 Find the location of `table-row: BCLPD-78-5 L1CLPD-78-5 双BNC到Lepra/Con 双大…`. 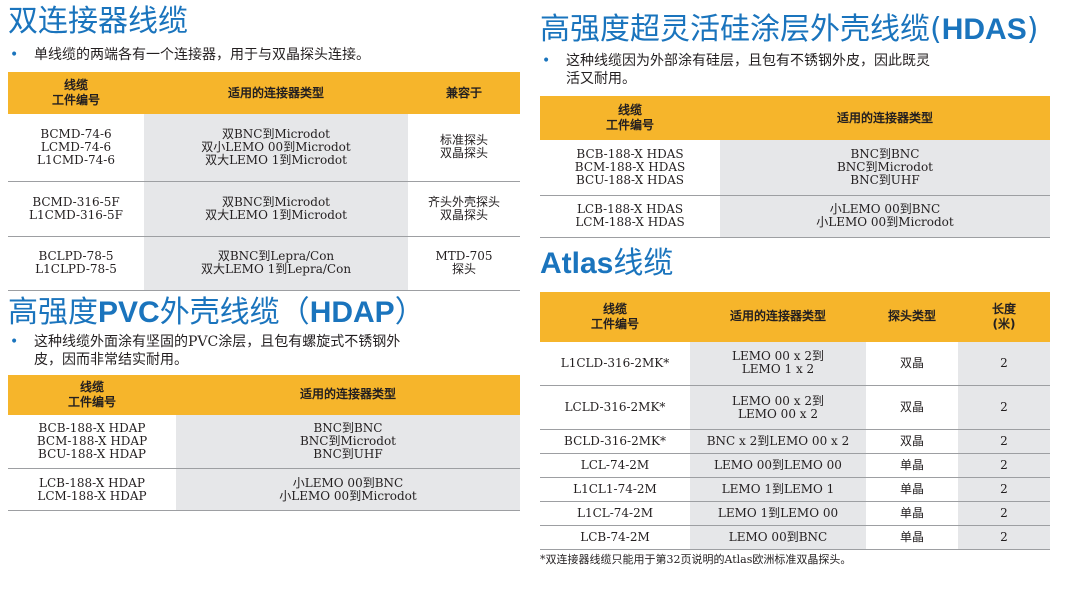

table-row: BCLPD-78-5 L1CLPD-78-5 双BNC到Lepra/Con 双大… is located at coordinates (264, 263).